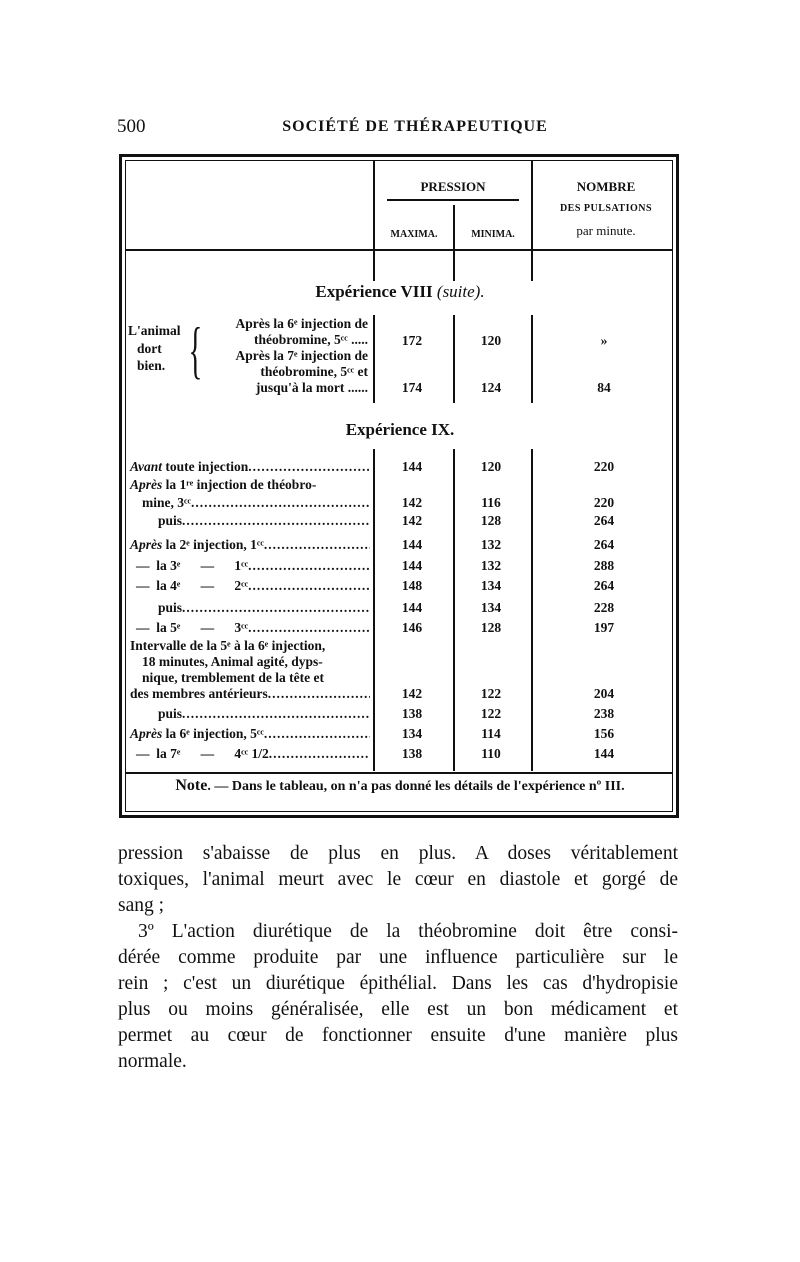  I want to click on running-title: SOCIÉTÉ DE THÉRAPEUTIQUE, so click(415, 126).